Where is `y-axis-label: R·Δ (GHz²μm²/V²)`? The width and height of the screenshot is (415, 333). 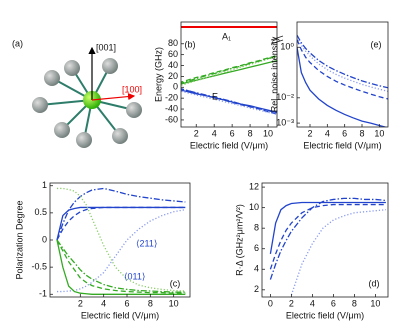 y-axis-label: R·Δ (GHz²μm²/V²) is located at coordinates (239, 240).